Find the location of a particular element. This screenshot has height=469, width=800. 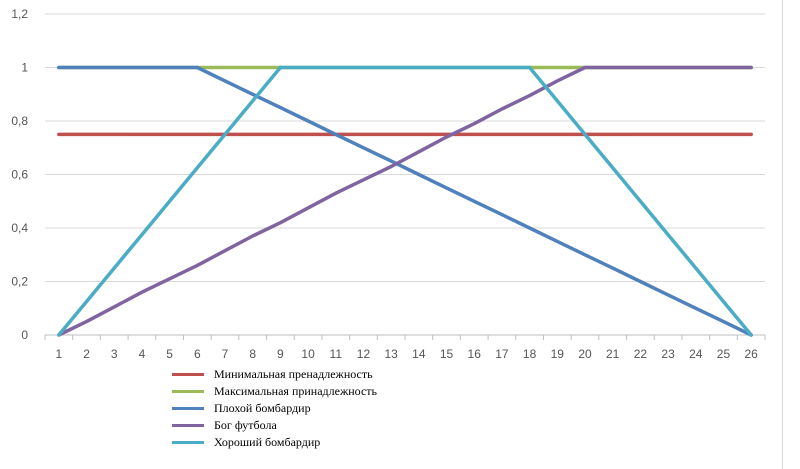

legend-item: Хороший бомбардир is located at coordinates (274, 442).